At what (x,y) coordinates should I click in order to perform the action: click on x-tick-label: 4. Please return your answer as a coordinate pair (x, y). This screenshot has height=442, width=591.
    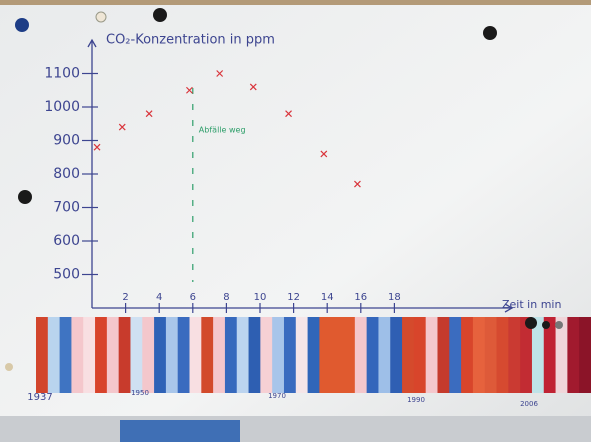
    Looking at the image, I should click on (159, 297).